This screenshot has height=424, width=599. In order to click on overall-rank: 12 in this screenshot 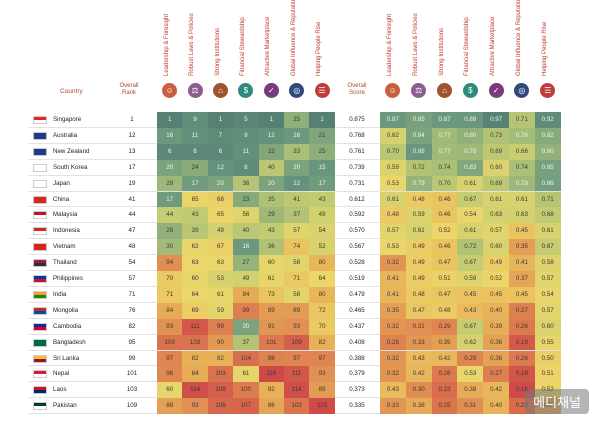, I will do `click(132, 135)`.